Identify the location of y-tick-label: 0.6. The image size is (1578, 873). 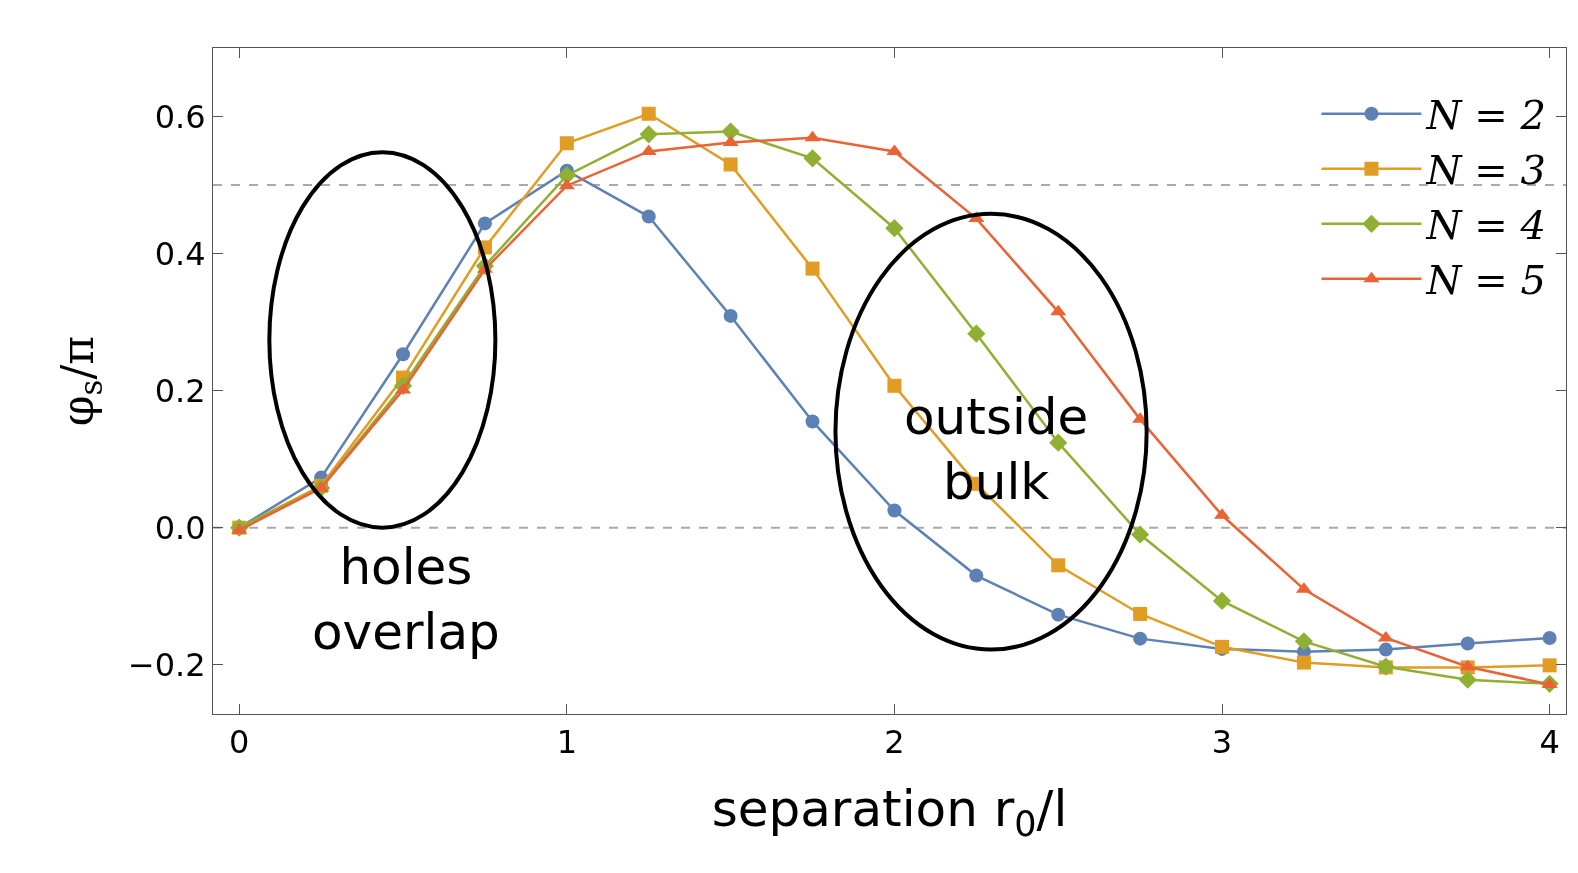
(180, 116).